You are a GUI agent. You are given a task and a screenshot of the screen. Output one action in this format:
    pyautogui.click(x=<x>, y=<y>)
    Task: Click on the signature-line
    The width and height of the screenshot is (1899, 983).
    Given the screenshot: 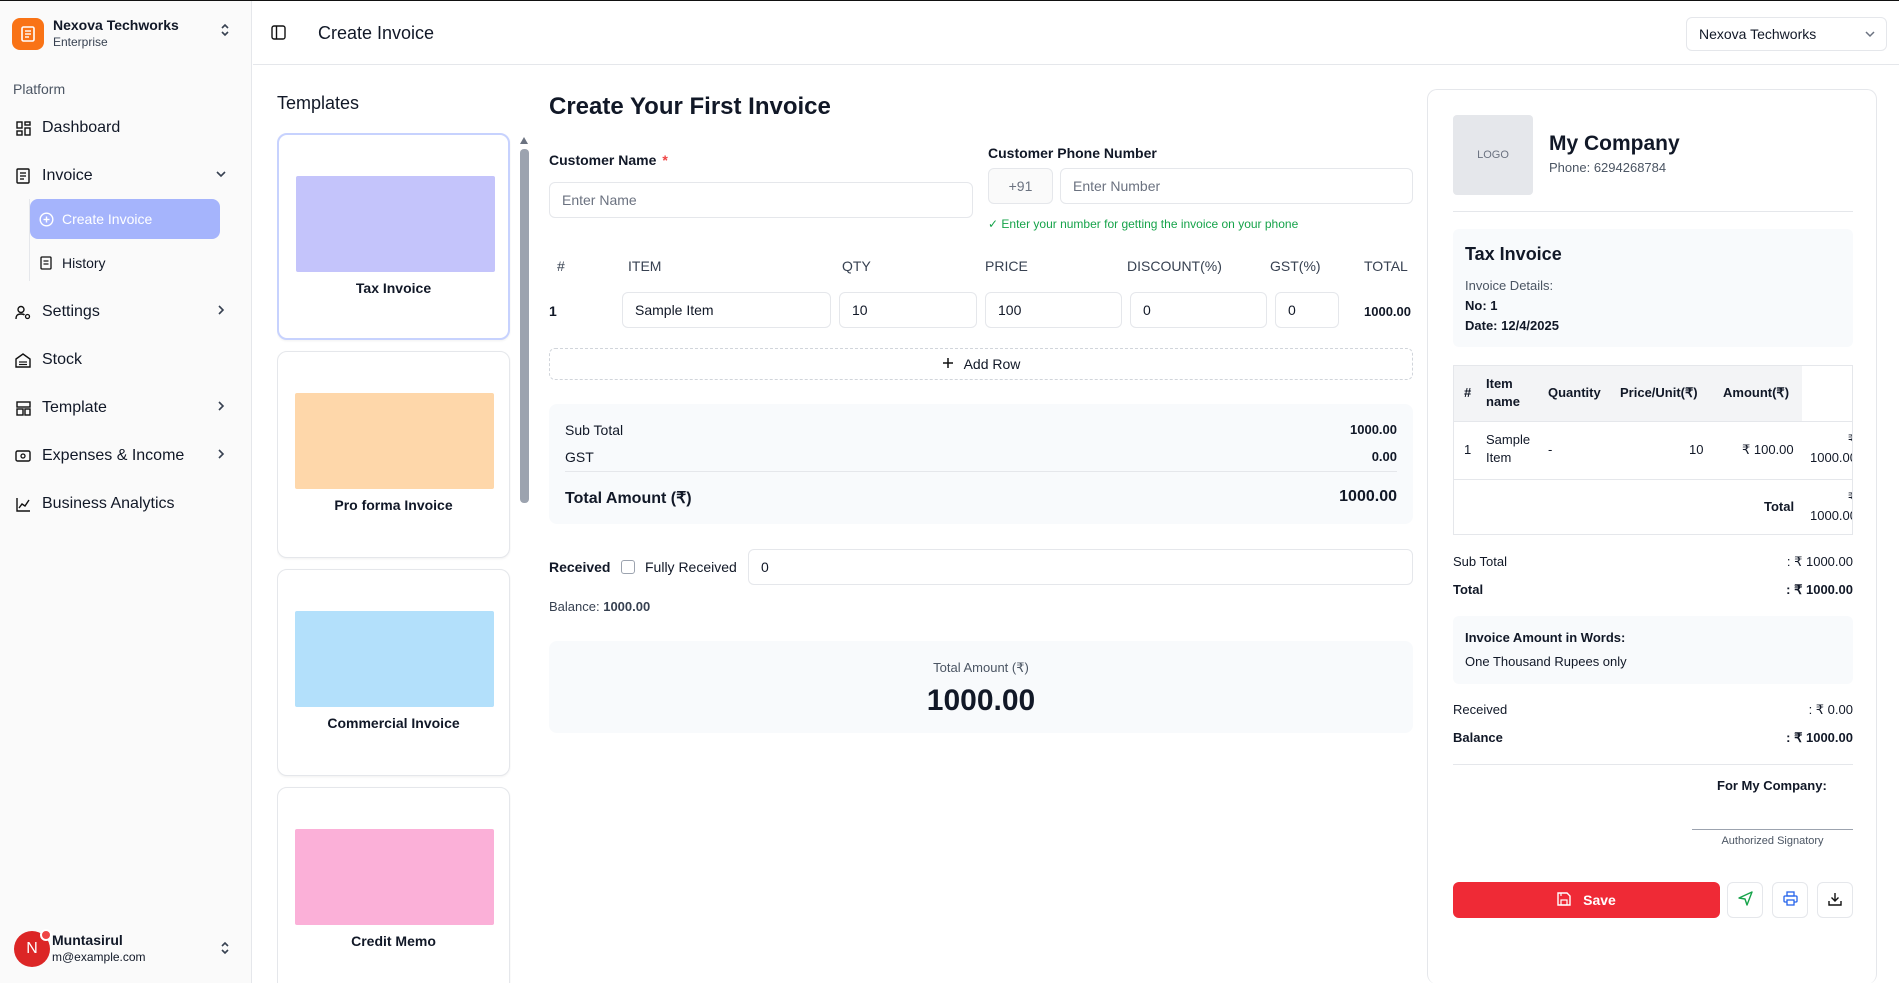 What is the action you would take?
    pyautogui.click(x=1772, y=829)
    